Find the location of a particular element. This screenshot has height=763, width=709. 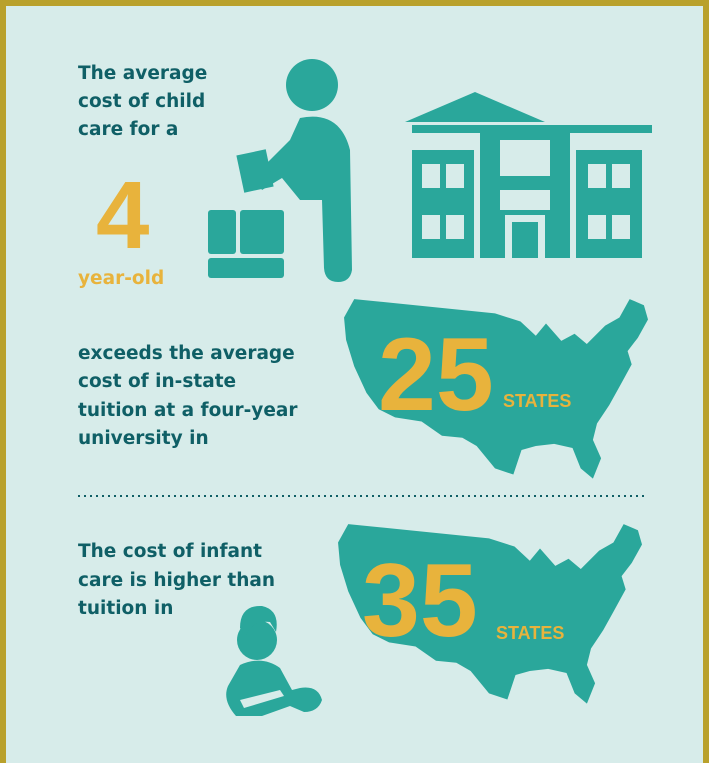

state-count: 35 is located at coordinates (420, 601).